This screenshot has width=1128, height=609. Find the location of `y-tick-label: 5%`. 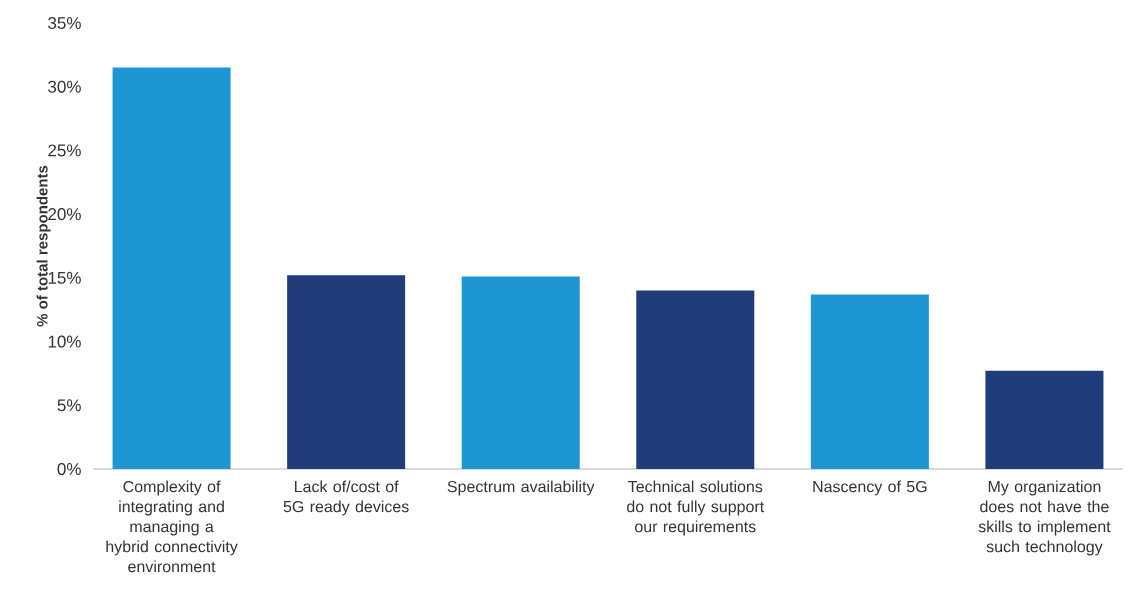

y-tick-label: 5% is located at coordinates (69, 405).